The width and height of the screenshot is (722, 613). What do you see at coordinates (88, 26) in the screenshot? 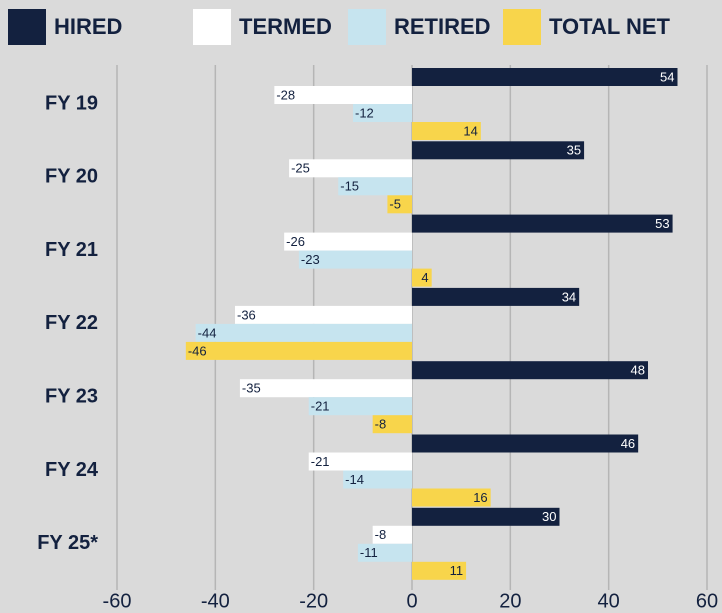
I see `legend-label: HIRED` at bounding box center [88, 26].